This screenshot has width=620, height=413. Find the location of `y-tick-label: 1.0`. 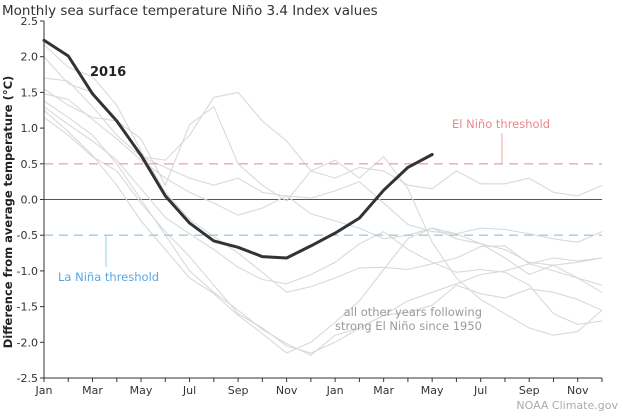

y-tick-label: 1.0 is located at coordinates (30, 128).